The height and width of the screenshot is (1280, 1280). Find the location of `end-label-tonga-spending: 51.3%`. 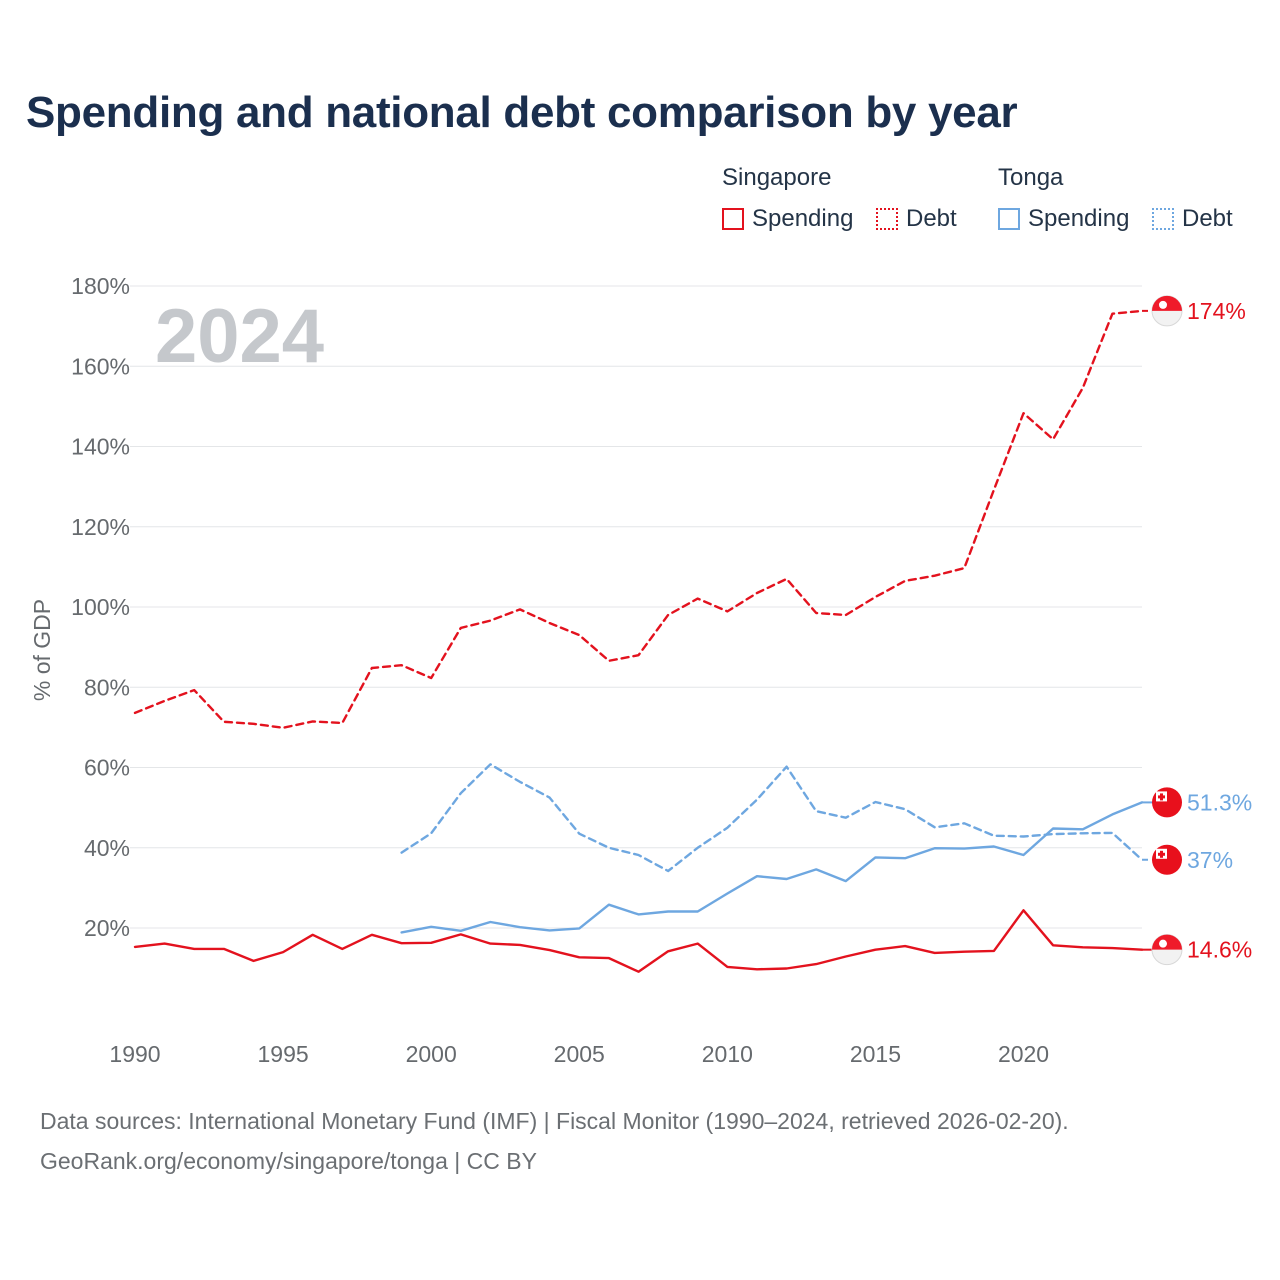

end-label-tonga-spending: 51.3% is located at coordinates (1219, 802).